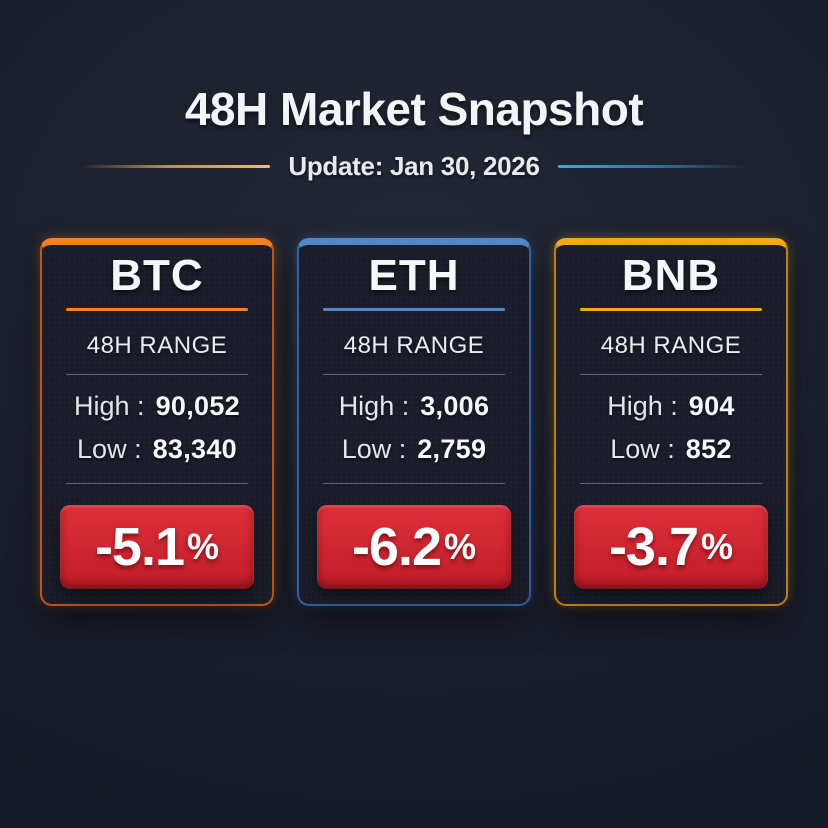  What do you see at coordinates (157, 275) in the screenshot?
I see `coin-symbol: BTC` at bounding box center [157, 275].